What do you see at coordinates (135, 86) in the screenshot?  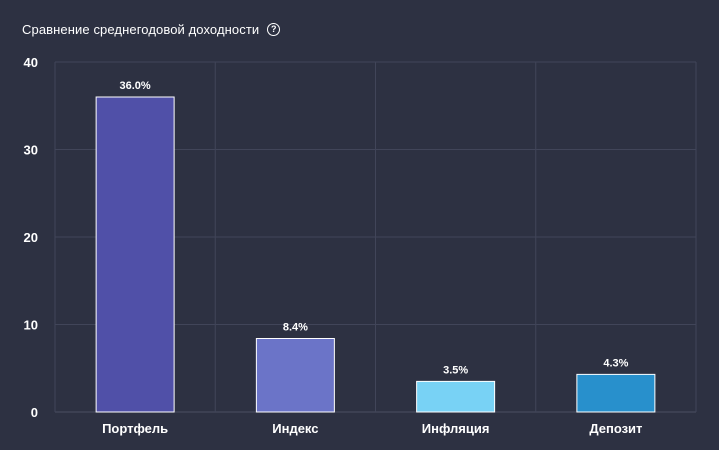 I see `data-label: 36.0%` at bounding box center [135, 86].